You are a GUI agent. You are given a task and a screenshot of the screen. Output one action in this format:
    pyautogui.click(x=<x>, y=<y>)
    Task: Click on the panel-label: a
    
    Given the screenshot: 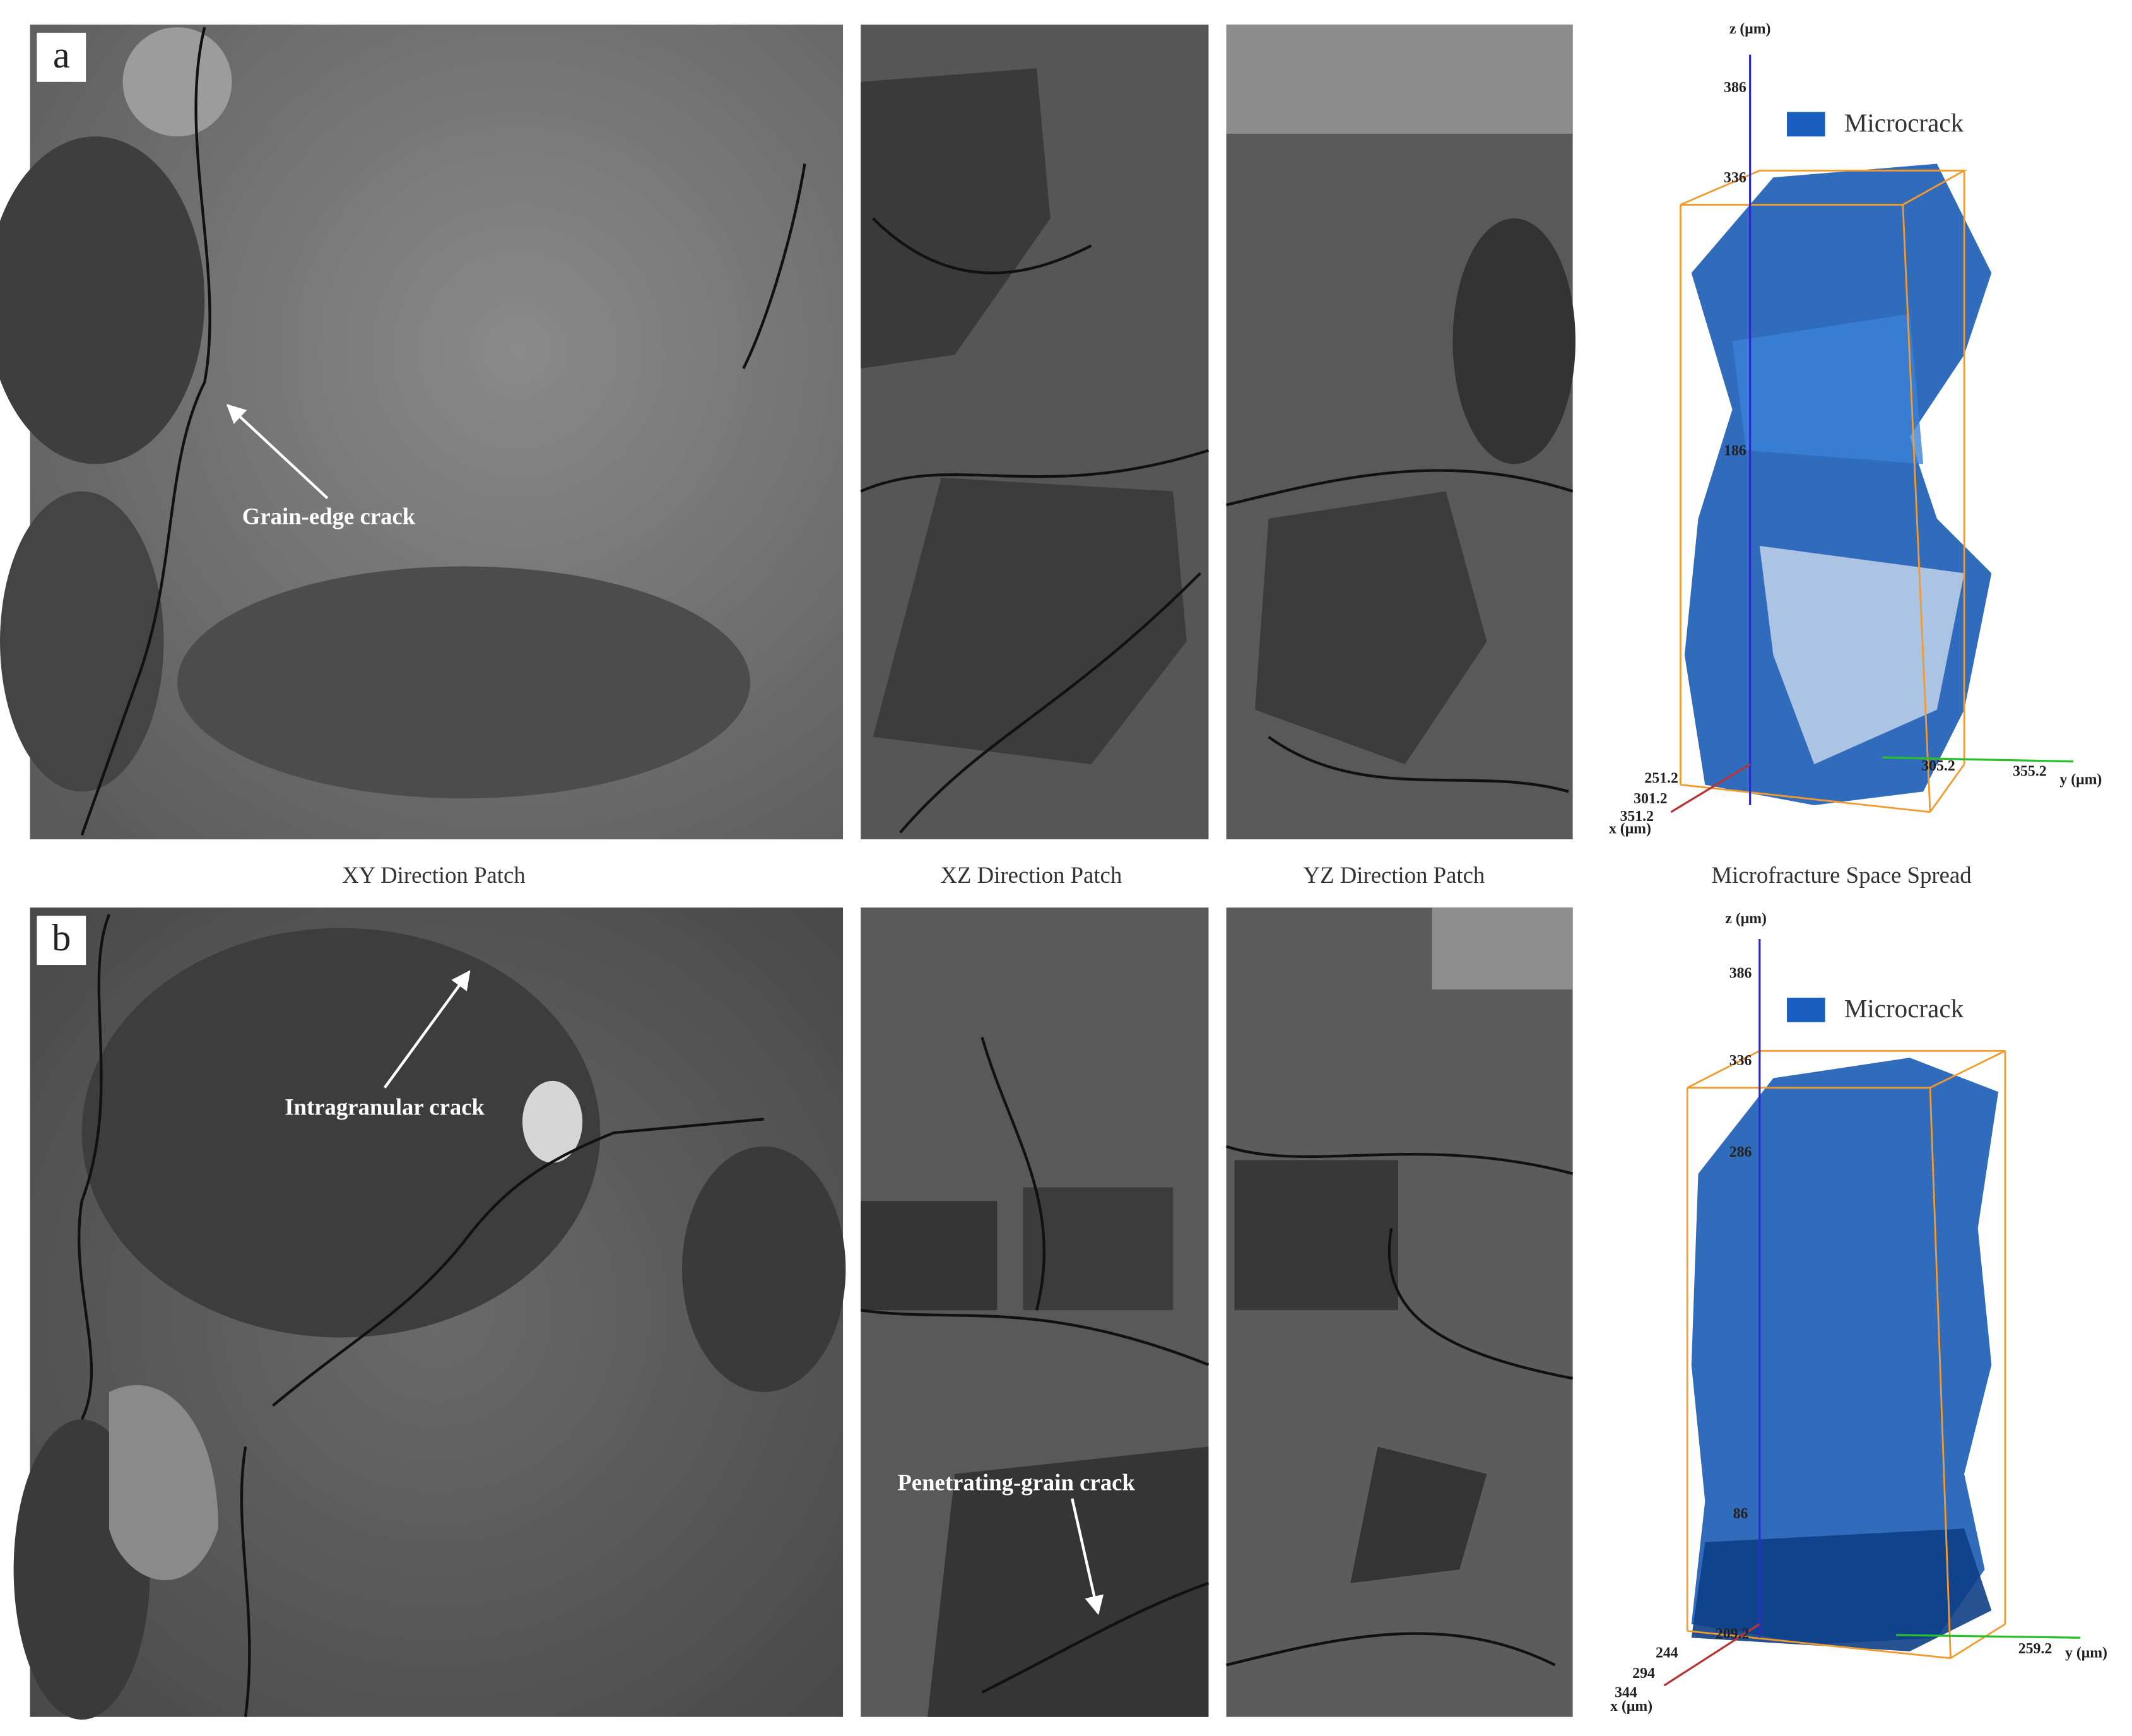 What is the action you would take?
    pyautogui.click(x=61, y=55)
    